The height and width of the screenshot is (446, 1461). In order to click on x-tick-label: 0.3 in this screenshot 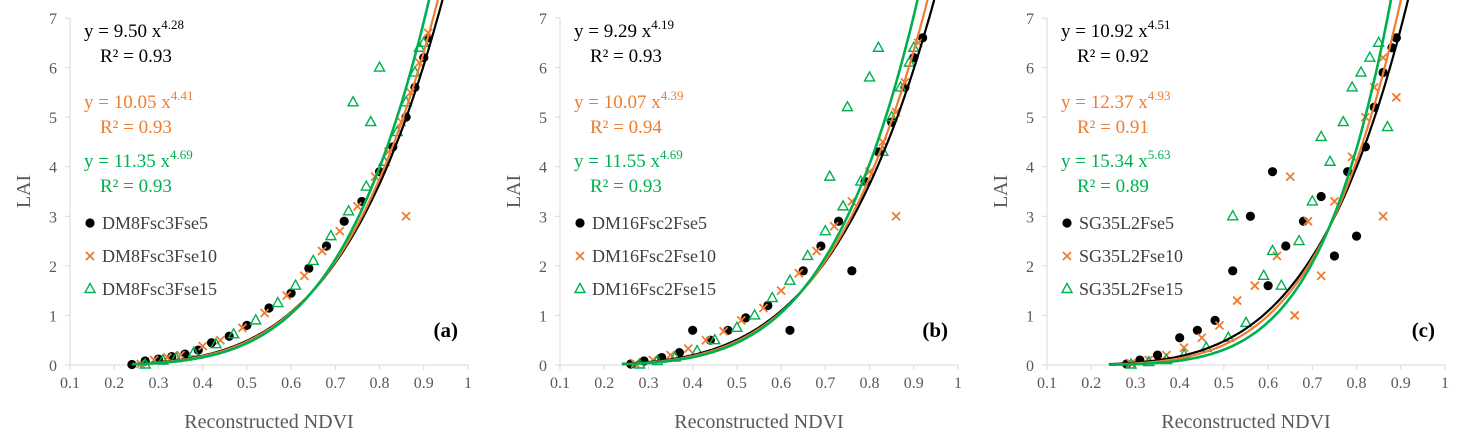, I will do `click(1135, 383)`.